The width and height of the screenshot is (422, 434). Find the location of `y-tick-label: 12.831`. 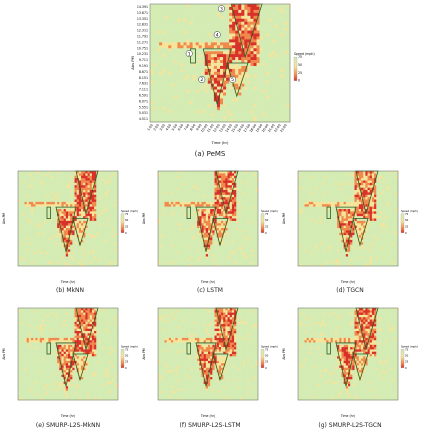

y-tick-label: 12.831 is located at coordinates (142, 25).